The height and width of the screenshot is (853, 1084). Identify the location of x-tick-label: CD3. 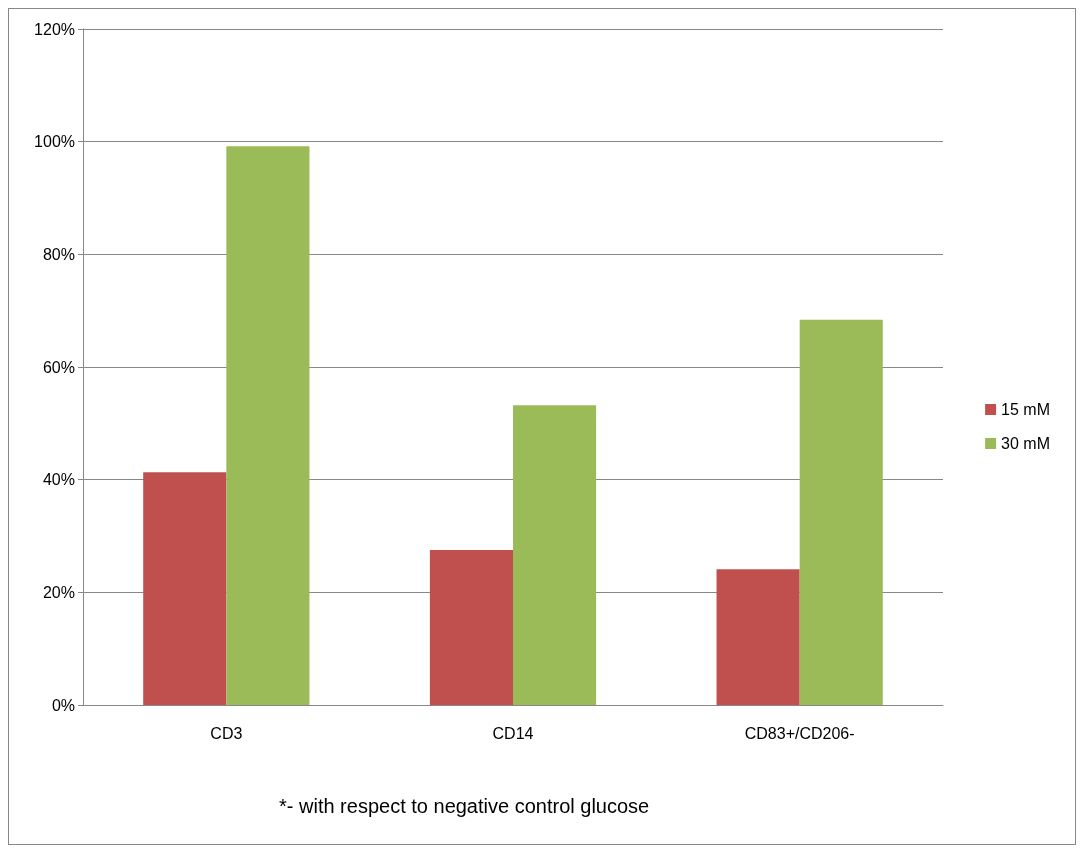
(226, 733).